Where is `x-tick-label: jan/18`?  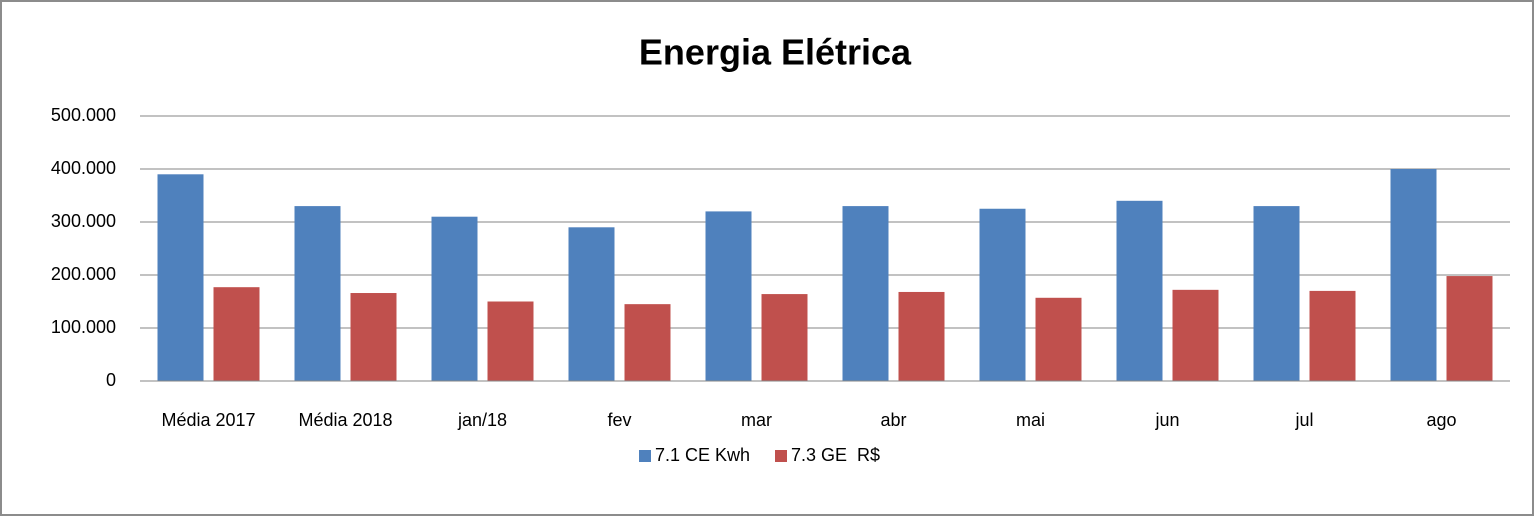
x-tick-label: jan/18 is located at coordinates (482, 420).